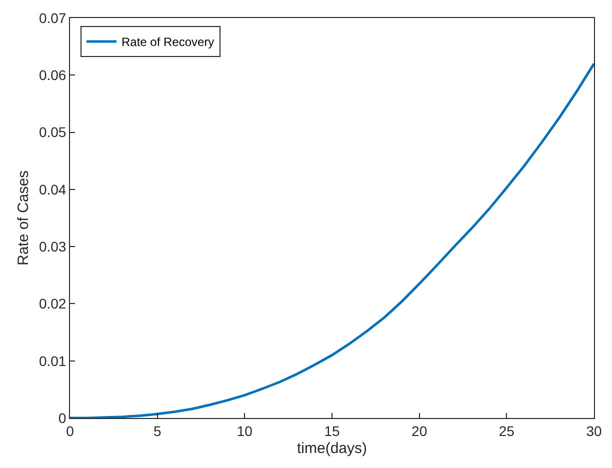  Describe the element at coordinates (62, 418) in the screenshot. I see `y-tick-label: 0` at that location.